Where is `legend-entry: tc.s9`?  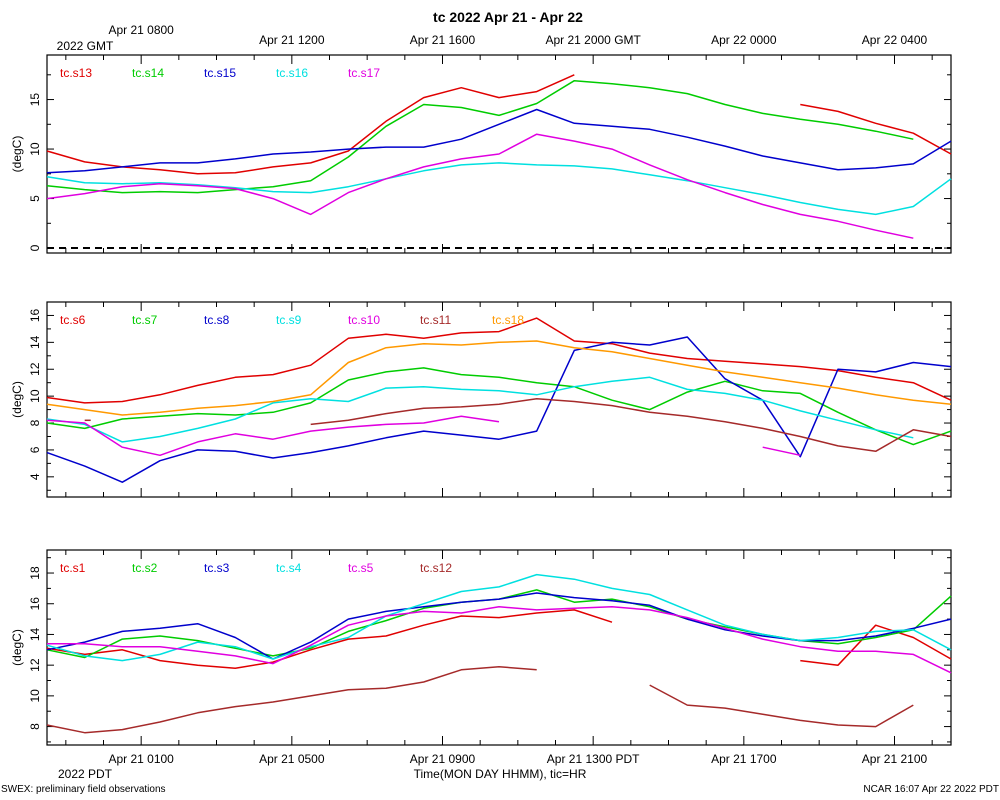 legend-entry: tc.s9 is located at coordinates (289, 320).